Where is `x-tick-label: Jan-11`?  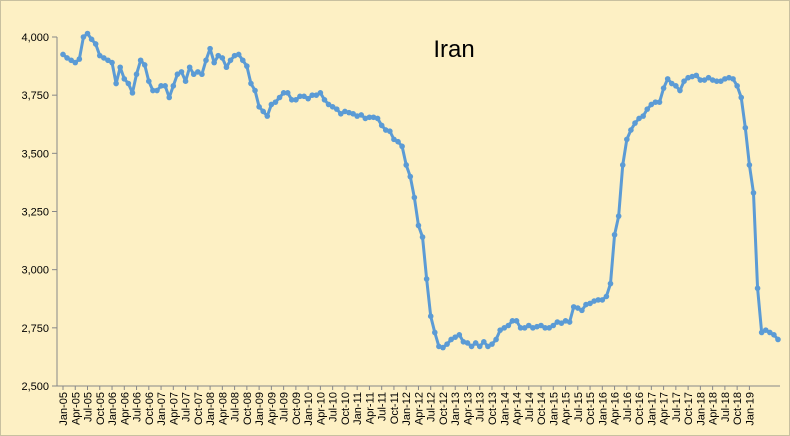 x-tick-label: Jan-11 is located at coordinates (358, 408).